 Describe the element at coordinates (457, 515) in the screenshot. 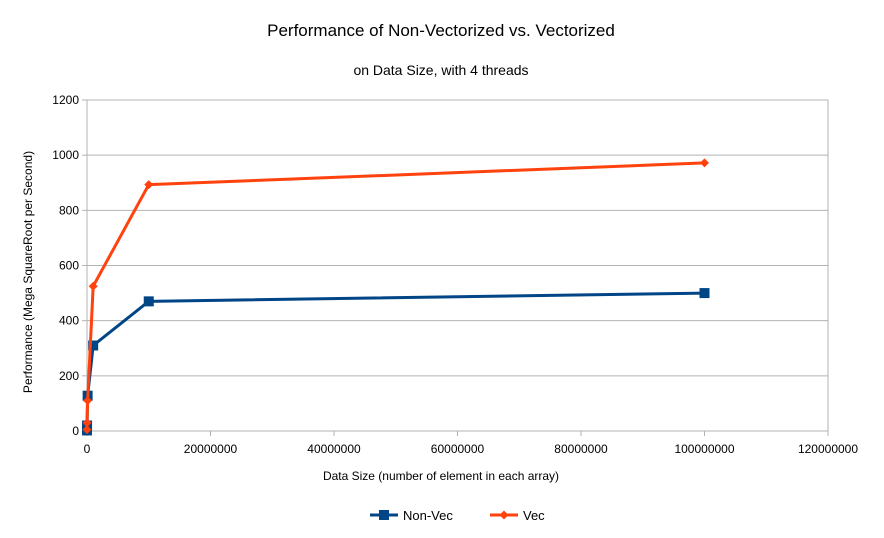

I see `legend: Non-Vec Vec` at that location.